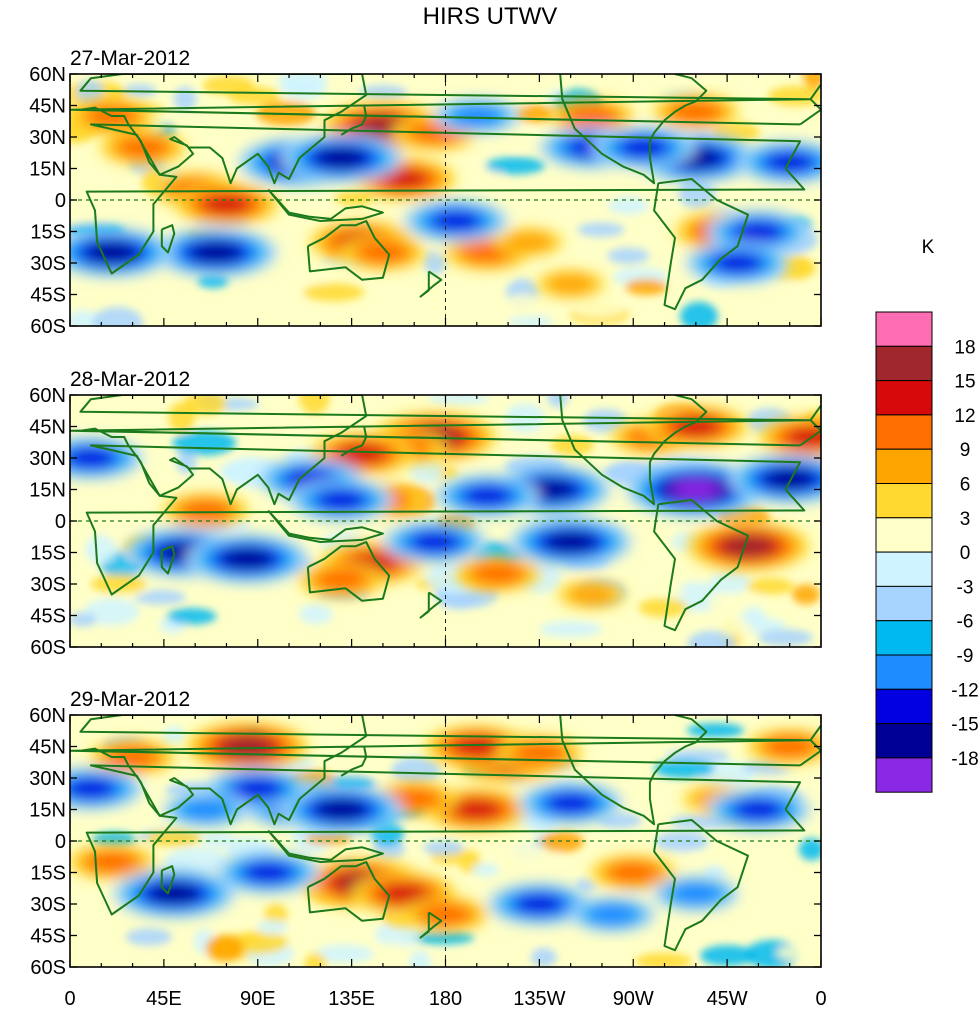 This screenshot has width=980, height=1014. Describe the element at coordinates (964, 382) in the screenshot. I see `colorbar-level-label: 15` at that location.